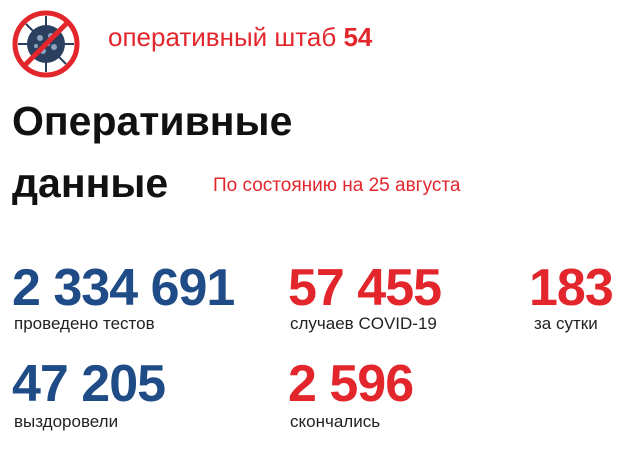 The width and height of the screenshot is (620, 449). Describe the element at coordinates (222, 37) in the screenshot. I see `brand-text: оперативный штаб` at that location.